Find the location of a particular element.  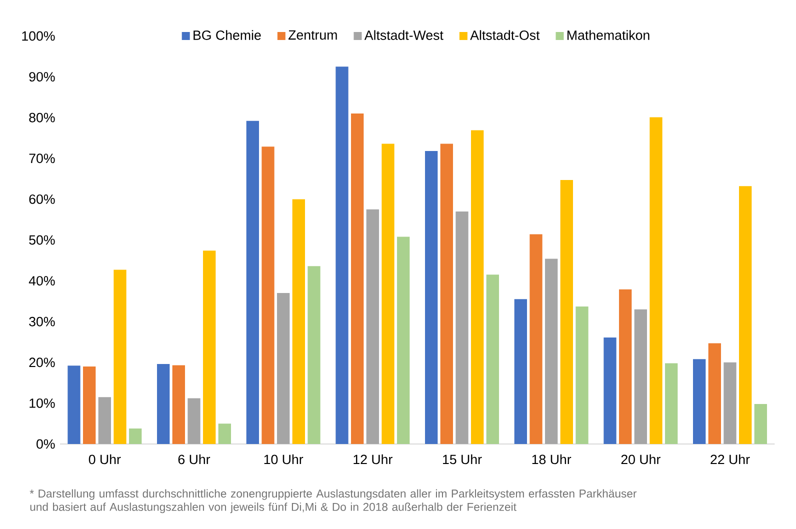

y-tick-label: 40% is located at coordinates (41, 281).